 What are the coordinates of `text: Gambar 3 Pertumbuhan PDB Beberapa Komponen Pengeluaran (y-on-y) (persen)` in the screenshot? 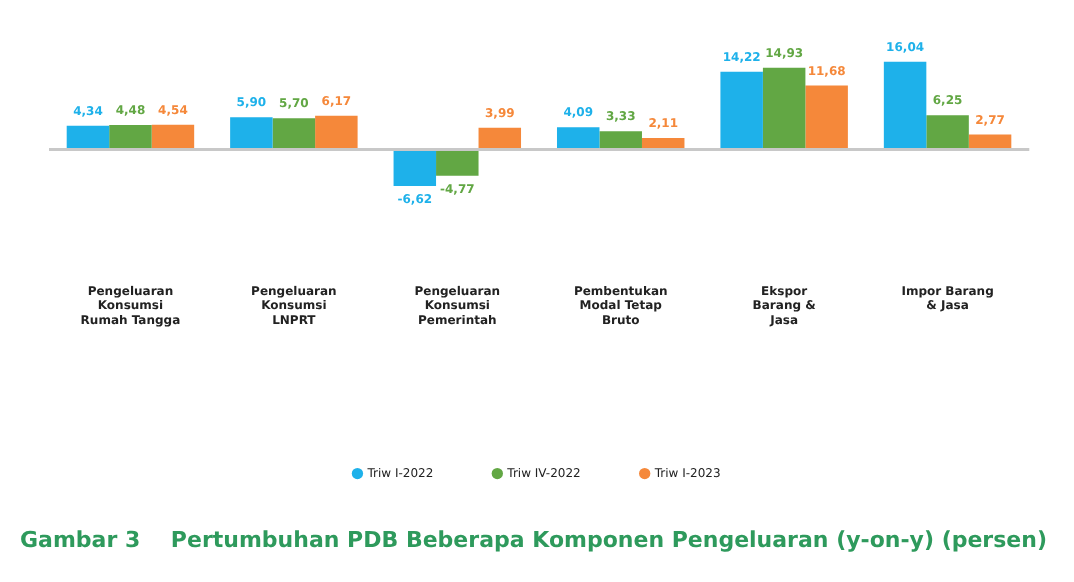 It's located at (533, 539).